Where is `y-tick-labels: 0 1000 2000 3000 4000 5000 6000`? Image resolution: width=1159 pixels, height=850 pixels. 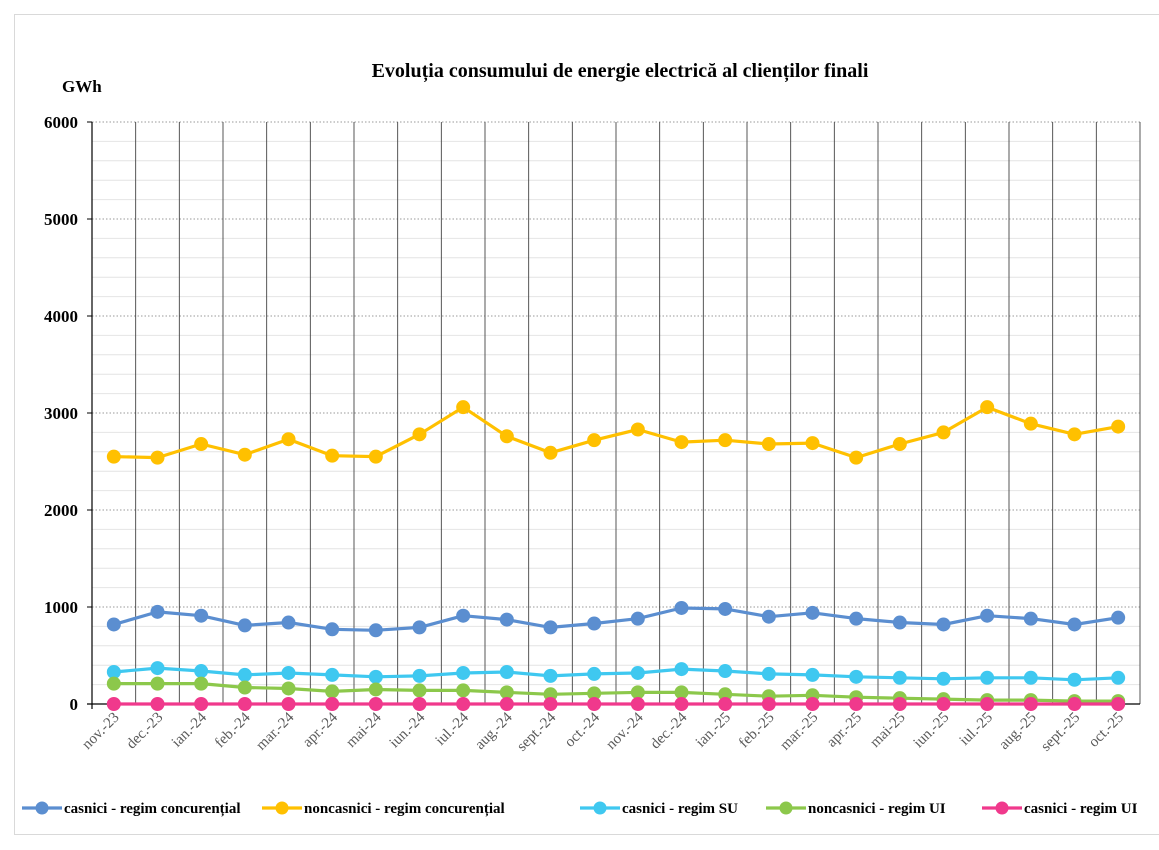
y-tick-labels: 0 1000 2000 3000 4000 5000 6000 is located at coordinates (61, 413).